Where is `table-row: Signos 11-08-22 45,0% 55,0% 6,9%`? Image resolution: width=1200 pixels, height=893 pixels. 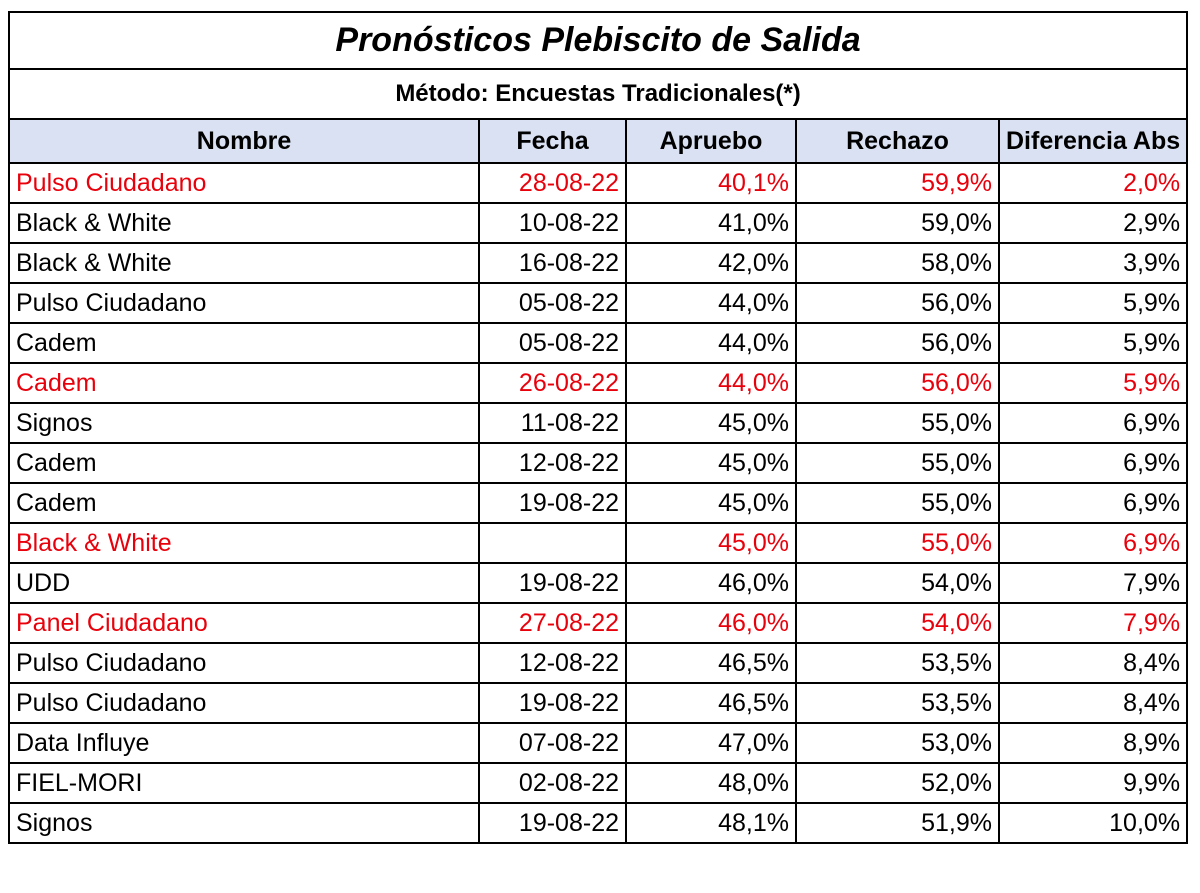
table-row: Signos 11-08-22 45,0% 55,0% 6,9% is located at coordinates (598, 423).